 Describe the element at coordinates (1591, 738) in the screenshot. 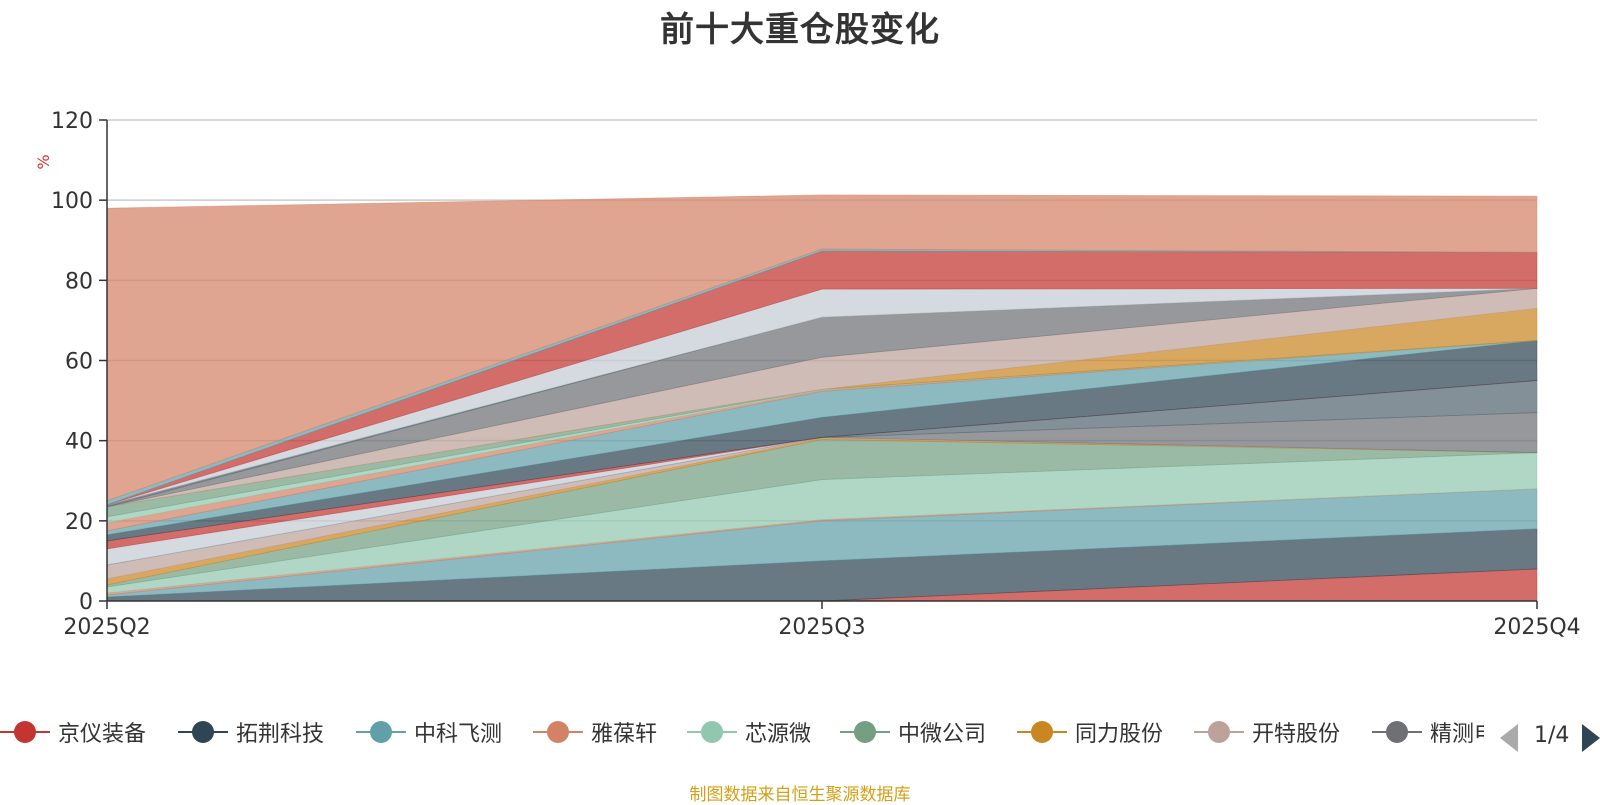

I see `legend-next-page-button` at that location.